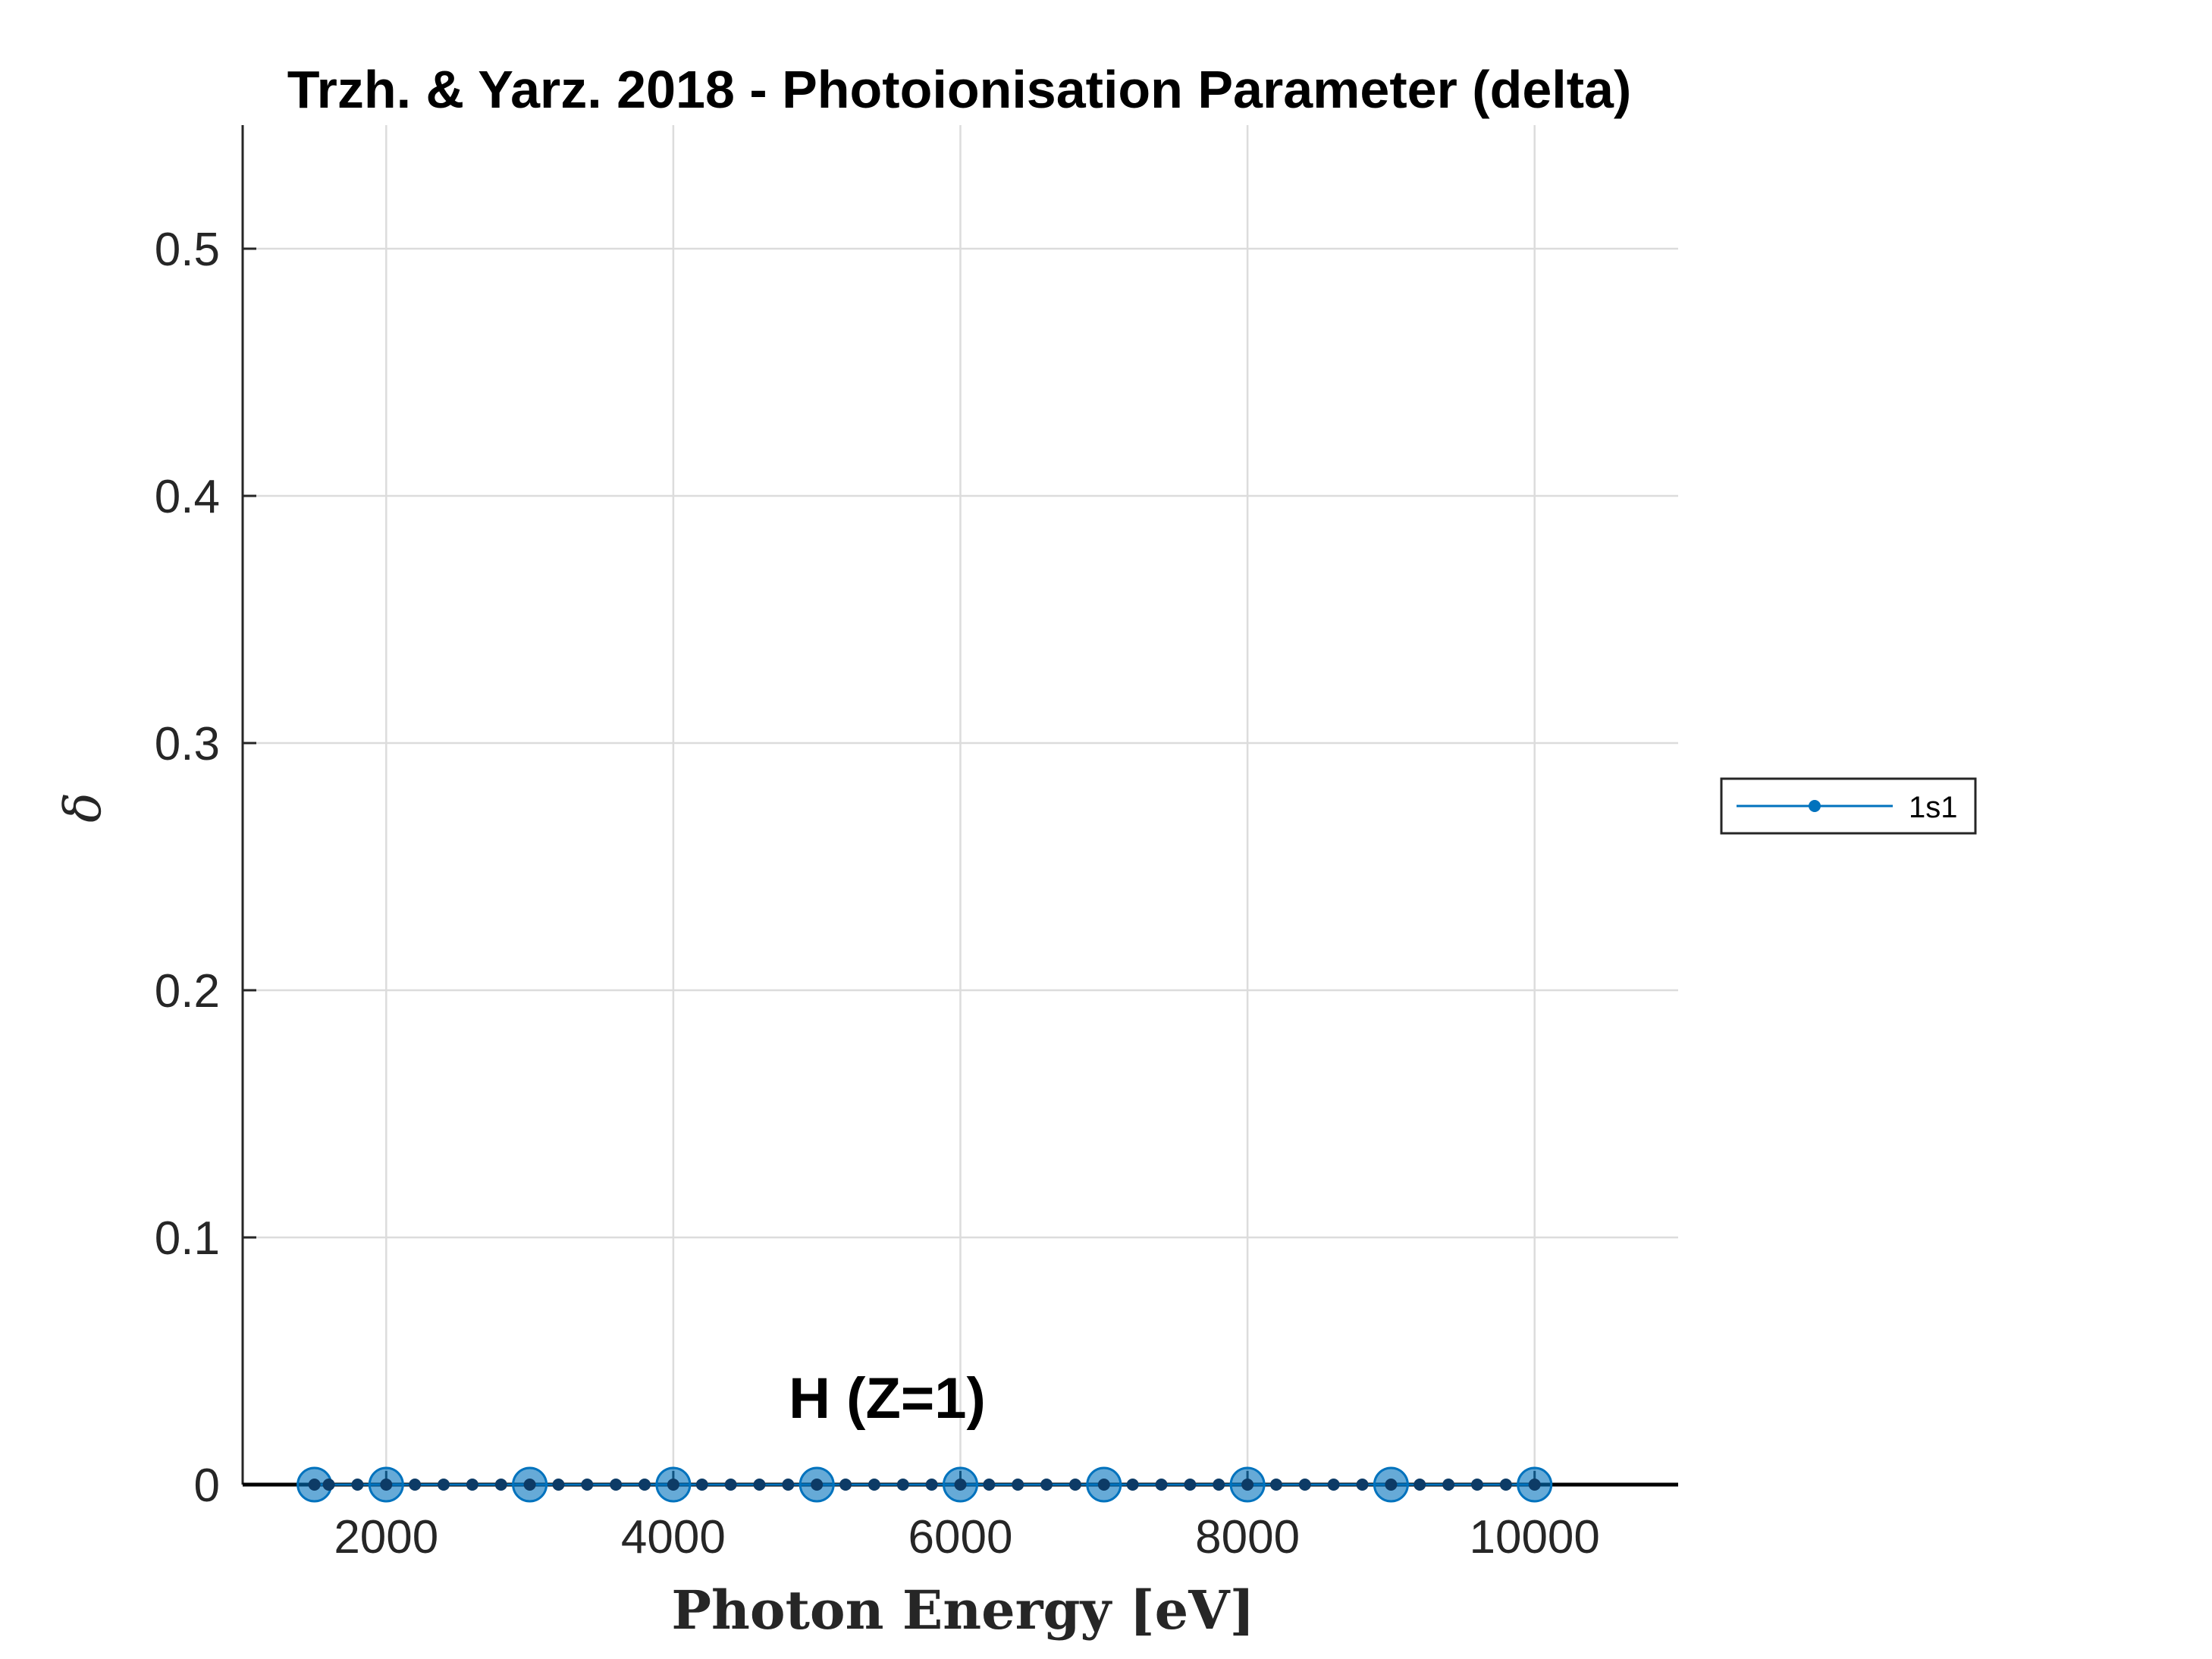  What do you see at coordinates (1848, 806) in the screenshot?
I see `legend: 1s1` at bounding box center [1848, 806].